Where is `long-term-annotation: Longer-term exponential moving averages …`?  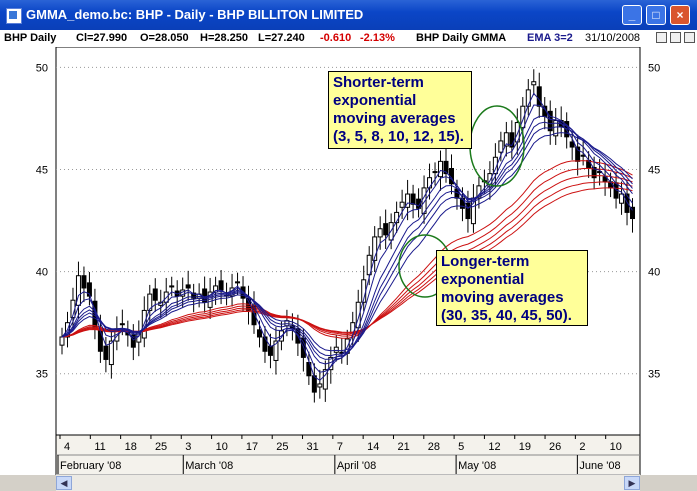 long-term-annotation: Longer-term exponential moving averages … is located at coordinates (512, 288).